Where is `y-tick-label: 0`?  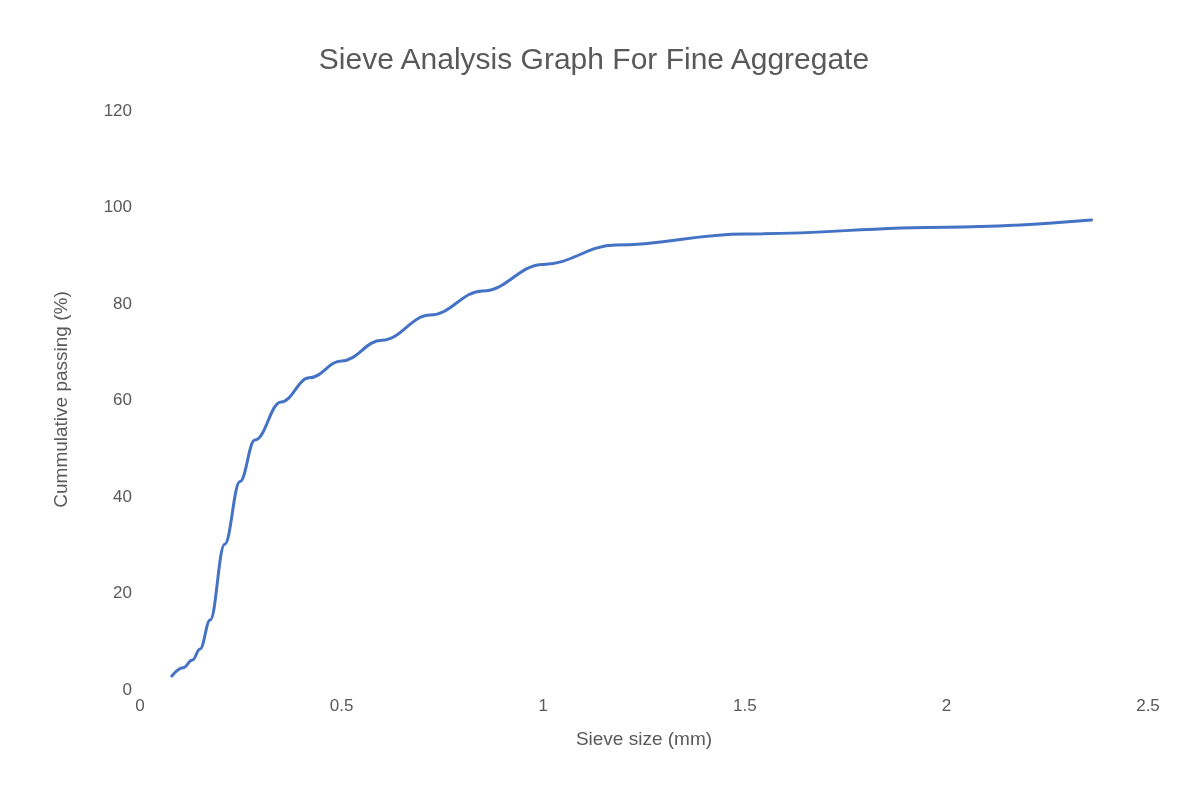 y-tick-label: 0 is located at coordinates (127, 689).